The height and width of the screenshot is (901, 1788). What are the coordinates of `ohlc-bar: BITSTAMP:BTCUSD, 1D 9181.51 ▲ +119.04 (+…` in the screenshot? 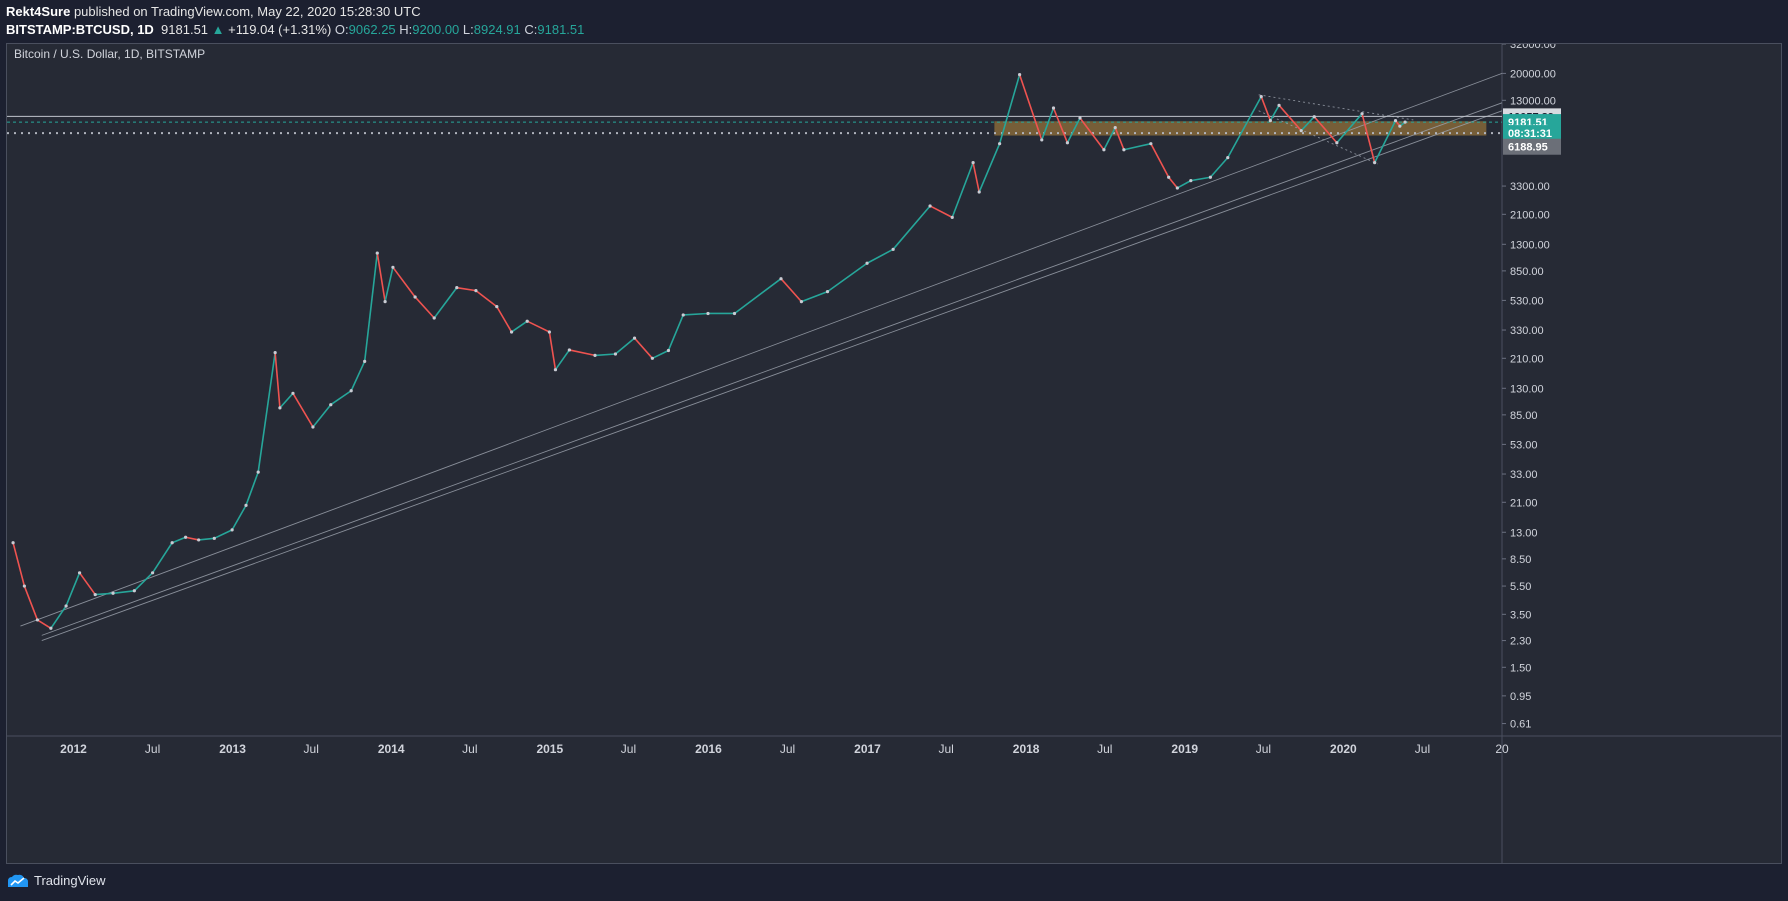 It's located at (295, 29).